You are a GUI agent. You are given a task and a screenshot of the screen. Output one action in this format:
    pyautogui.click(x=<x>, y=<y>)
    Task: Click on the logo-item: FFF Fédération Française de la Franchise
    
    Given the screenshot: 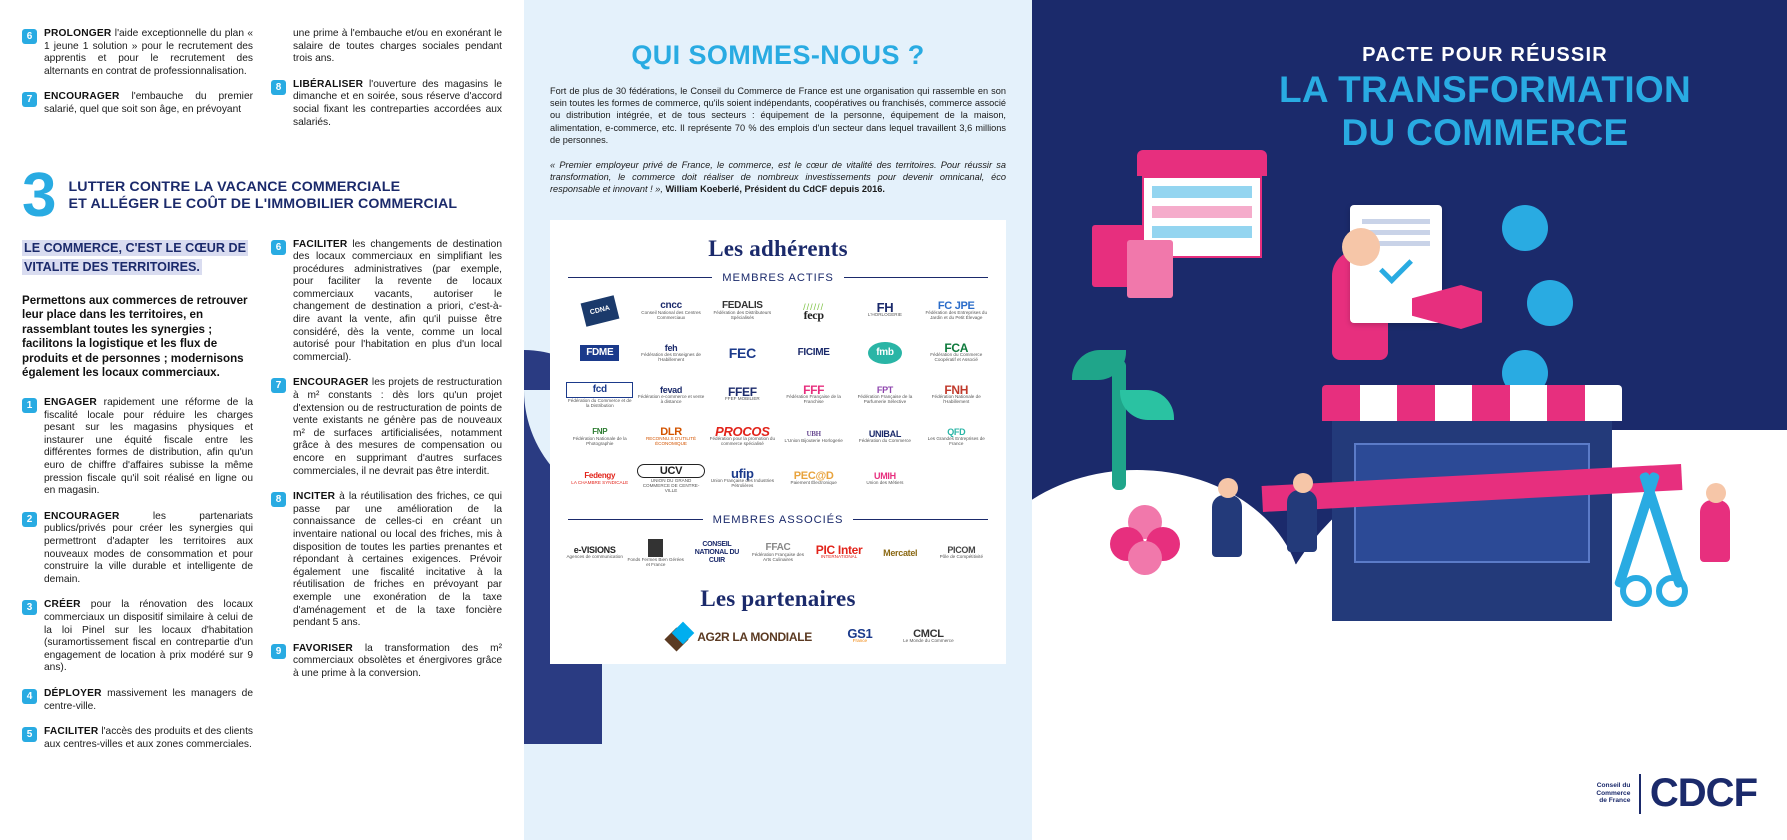 What is the action you would take?
    pyautogui.click(x=813, y=395)
    